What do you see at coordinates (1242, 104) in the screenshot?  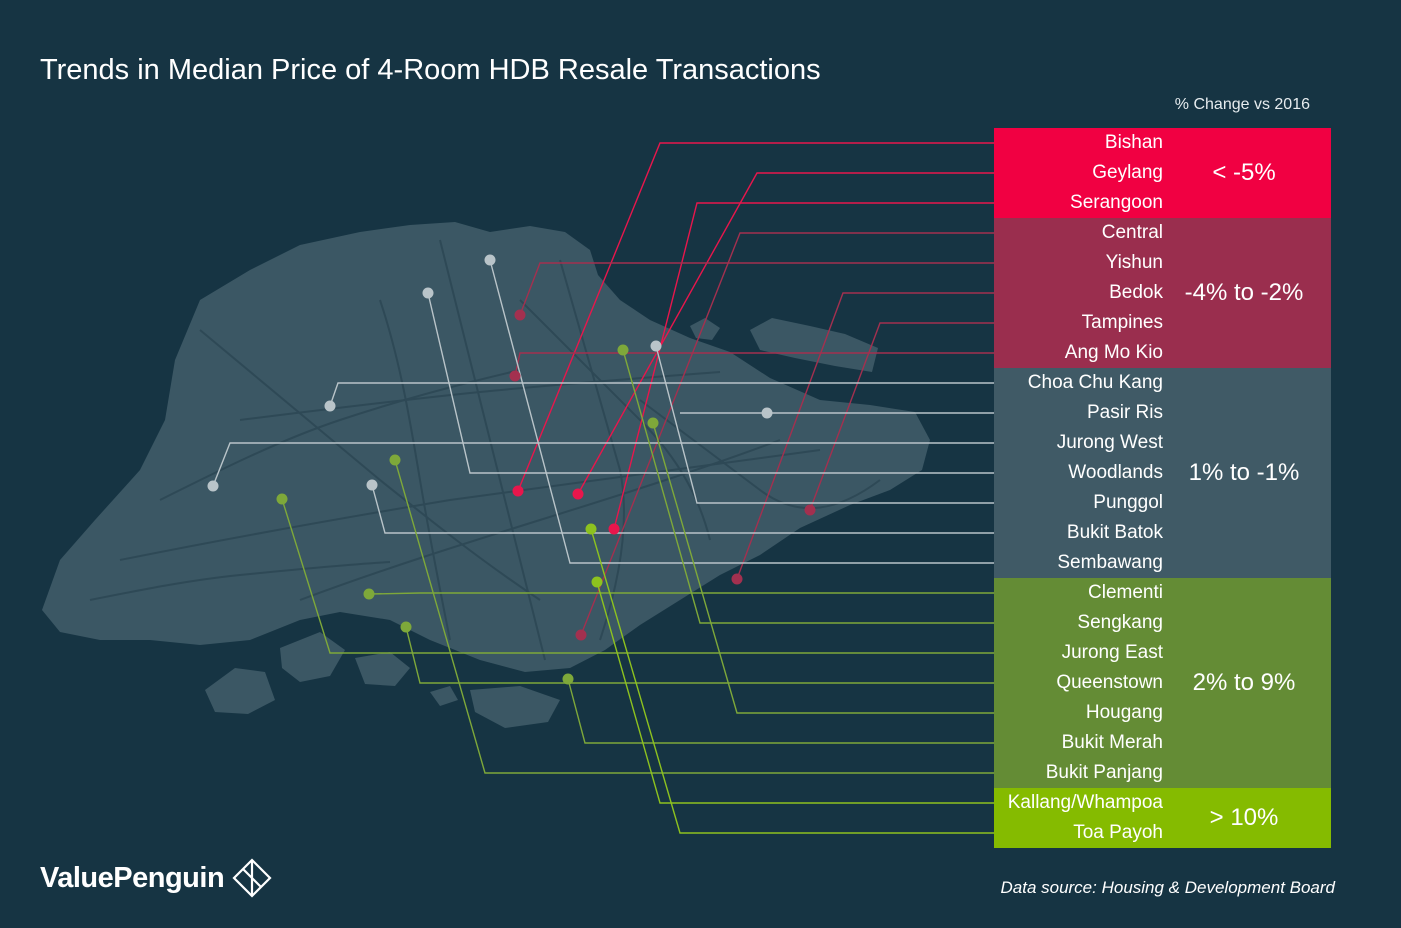 I see `legend-subtitle: % Change vs 2016` at bounding box center [1242, 104].